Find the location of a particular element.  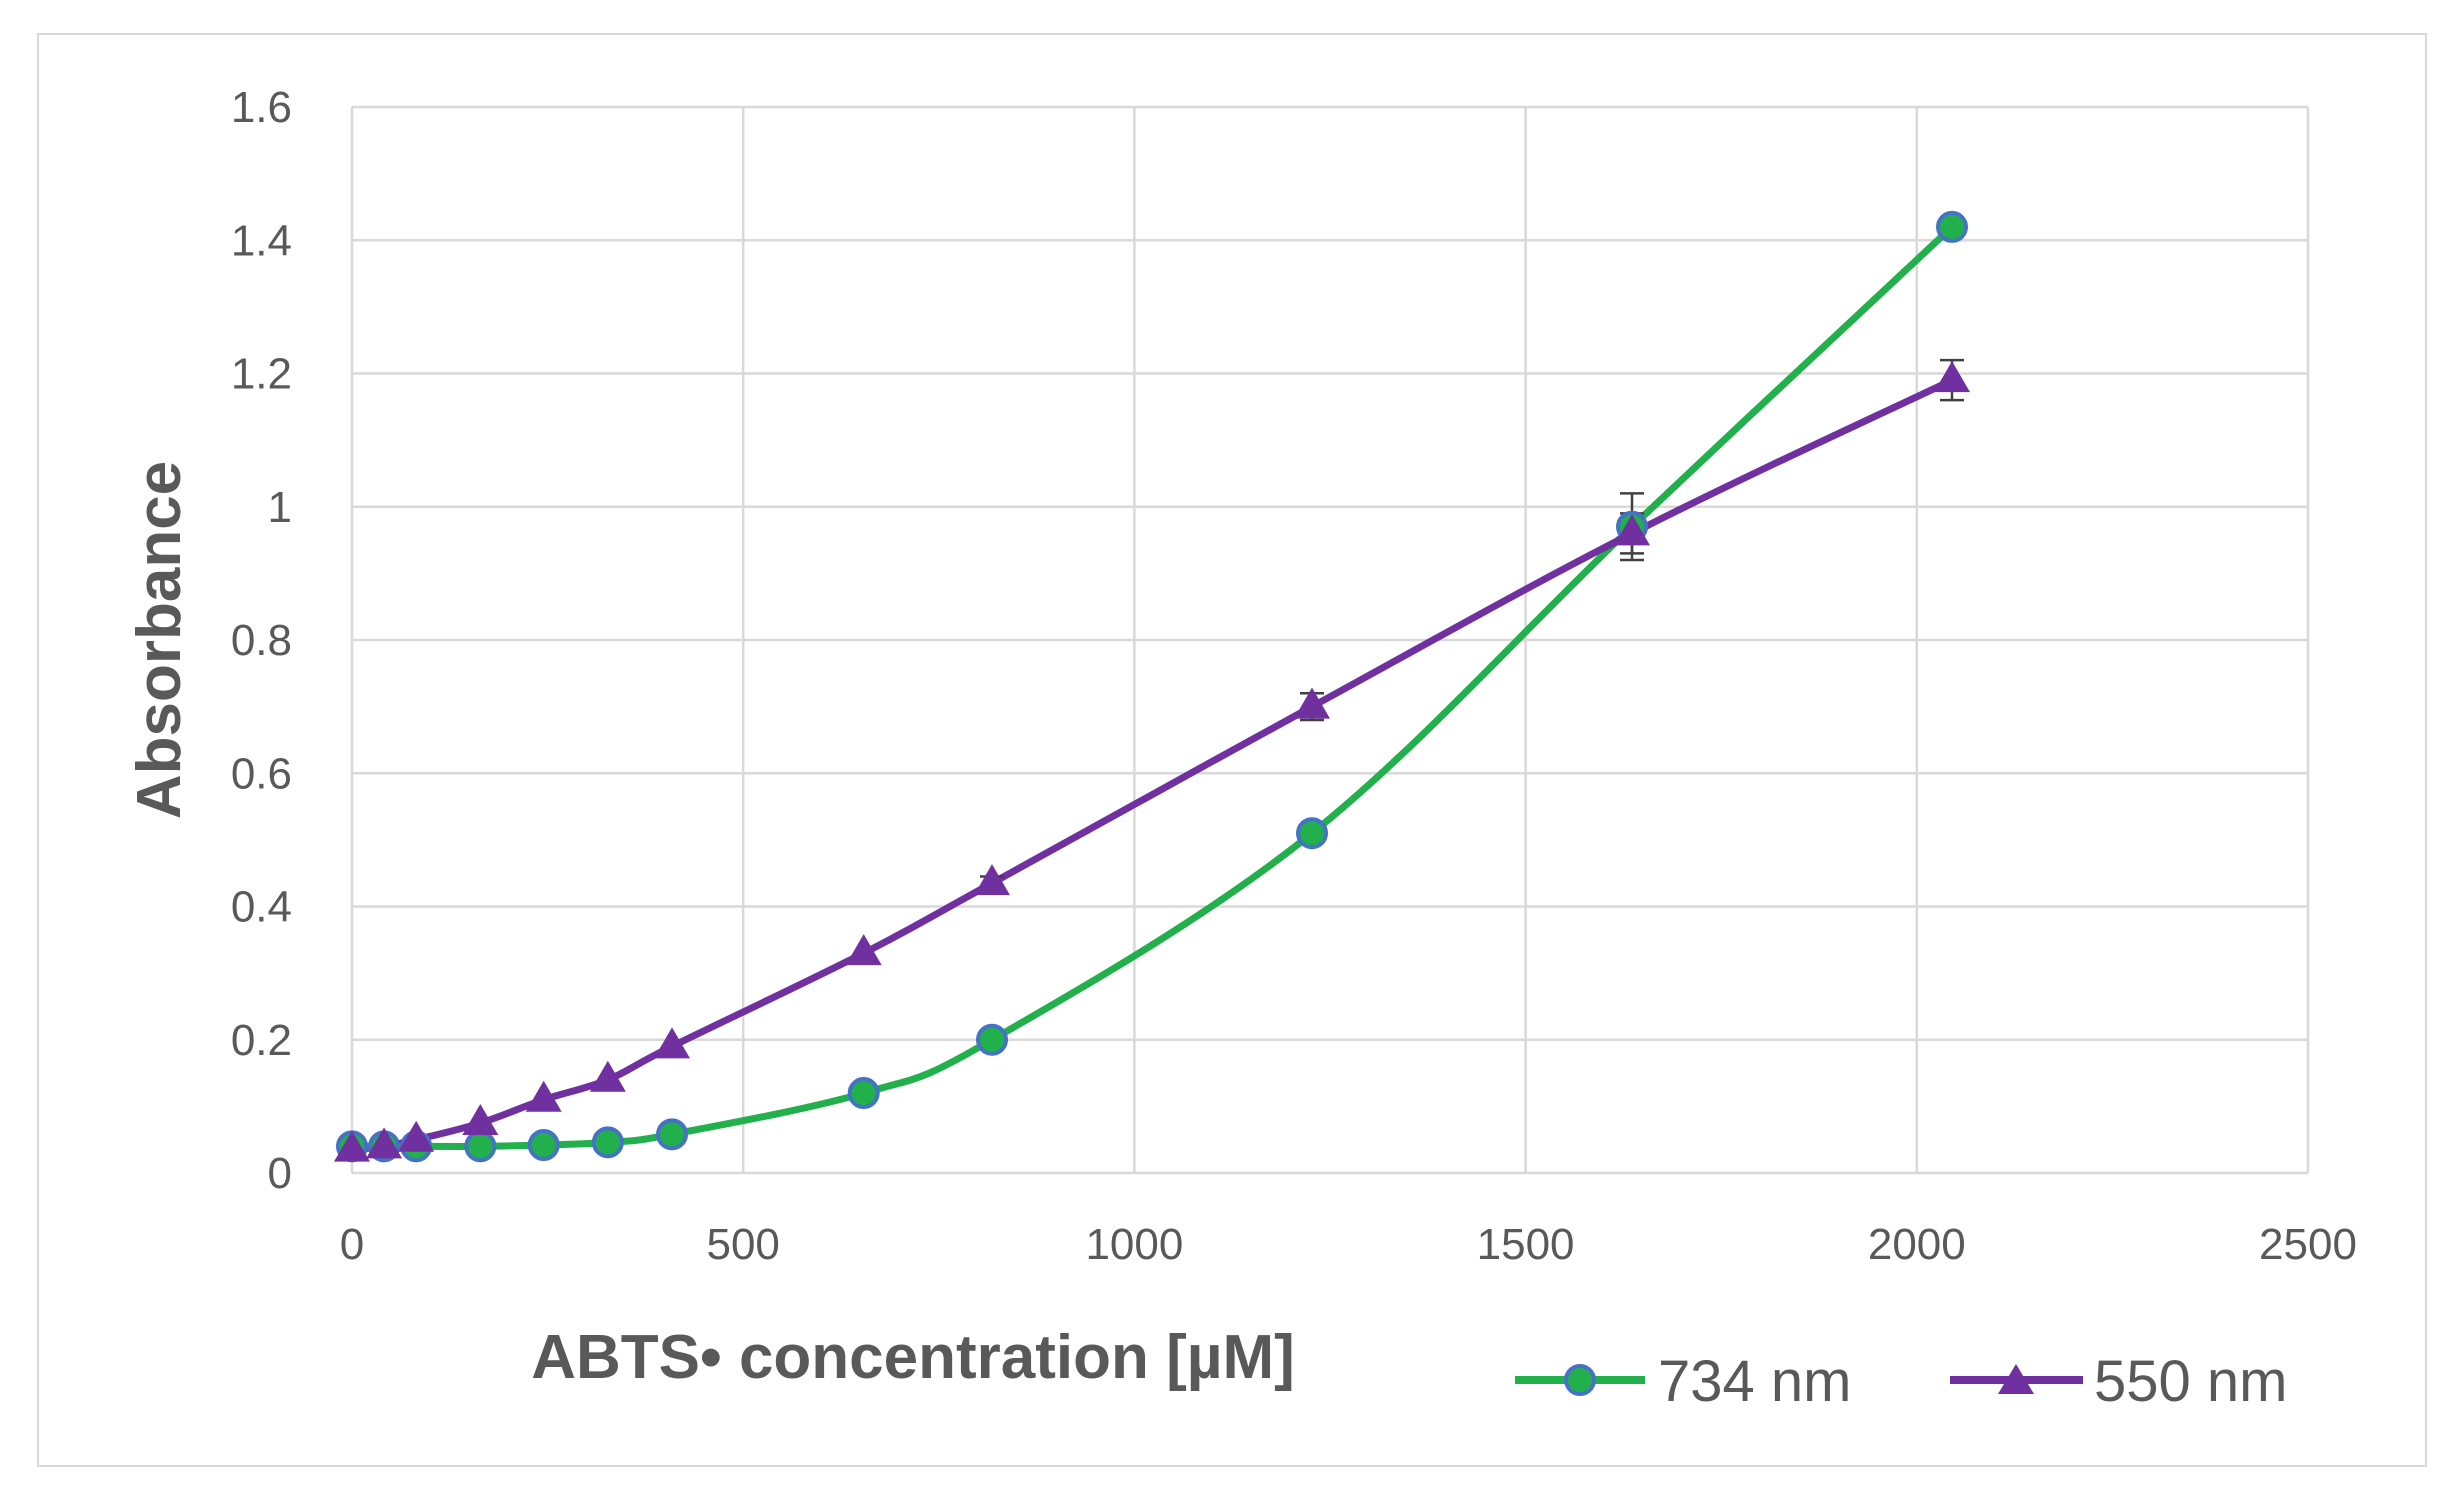

y-tick-label: 0.8 is located at coordinates (261, 640).